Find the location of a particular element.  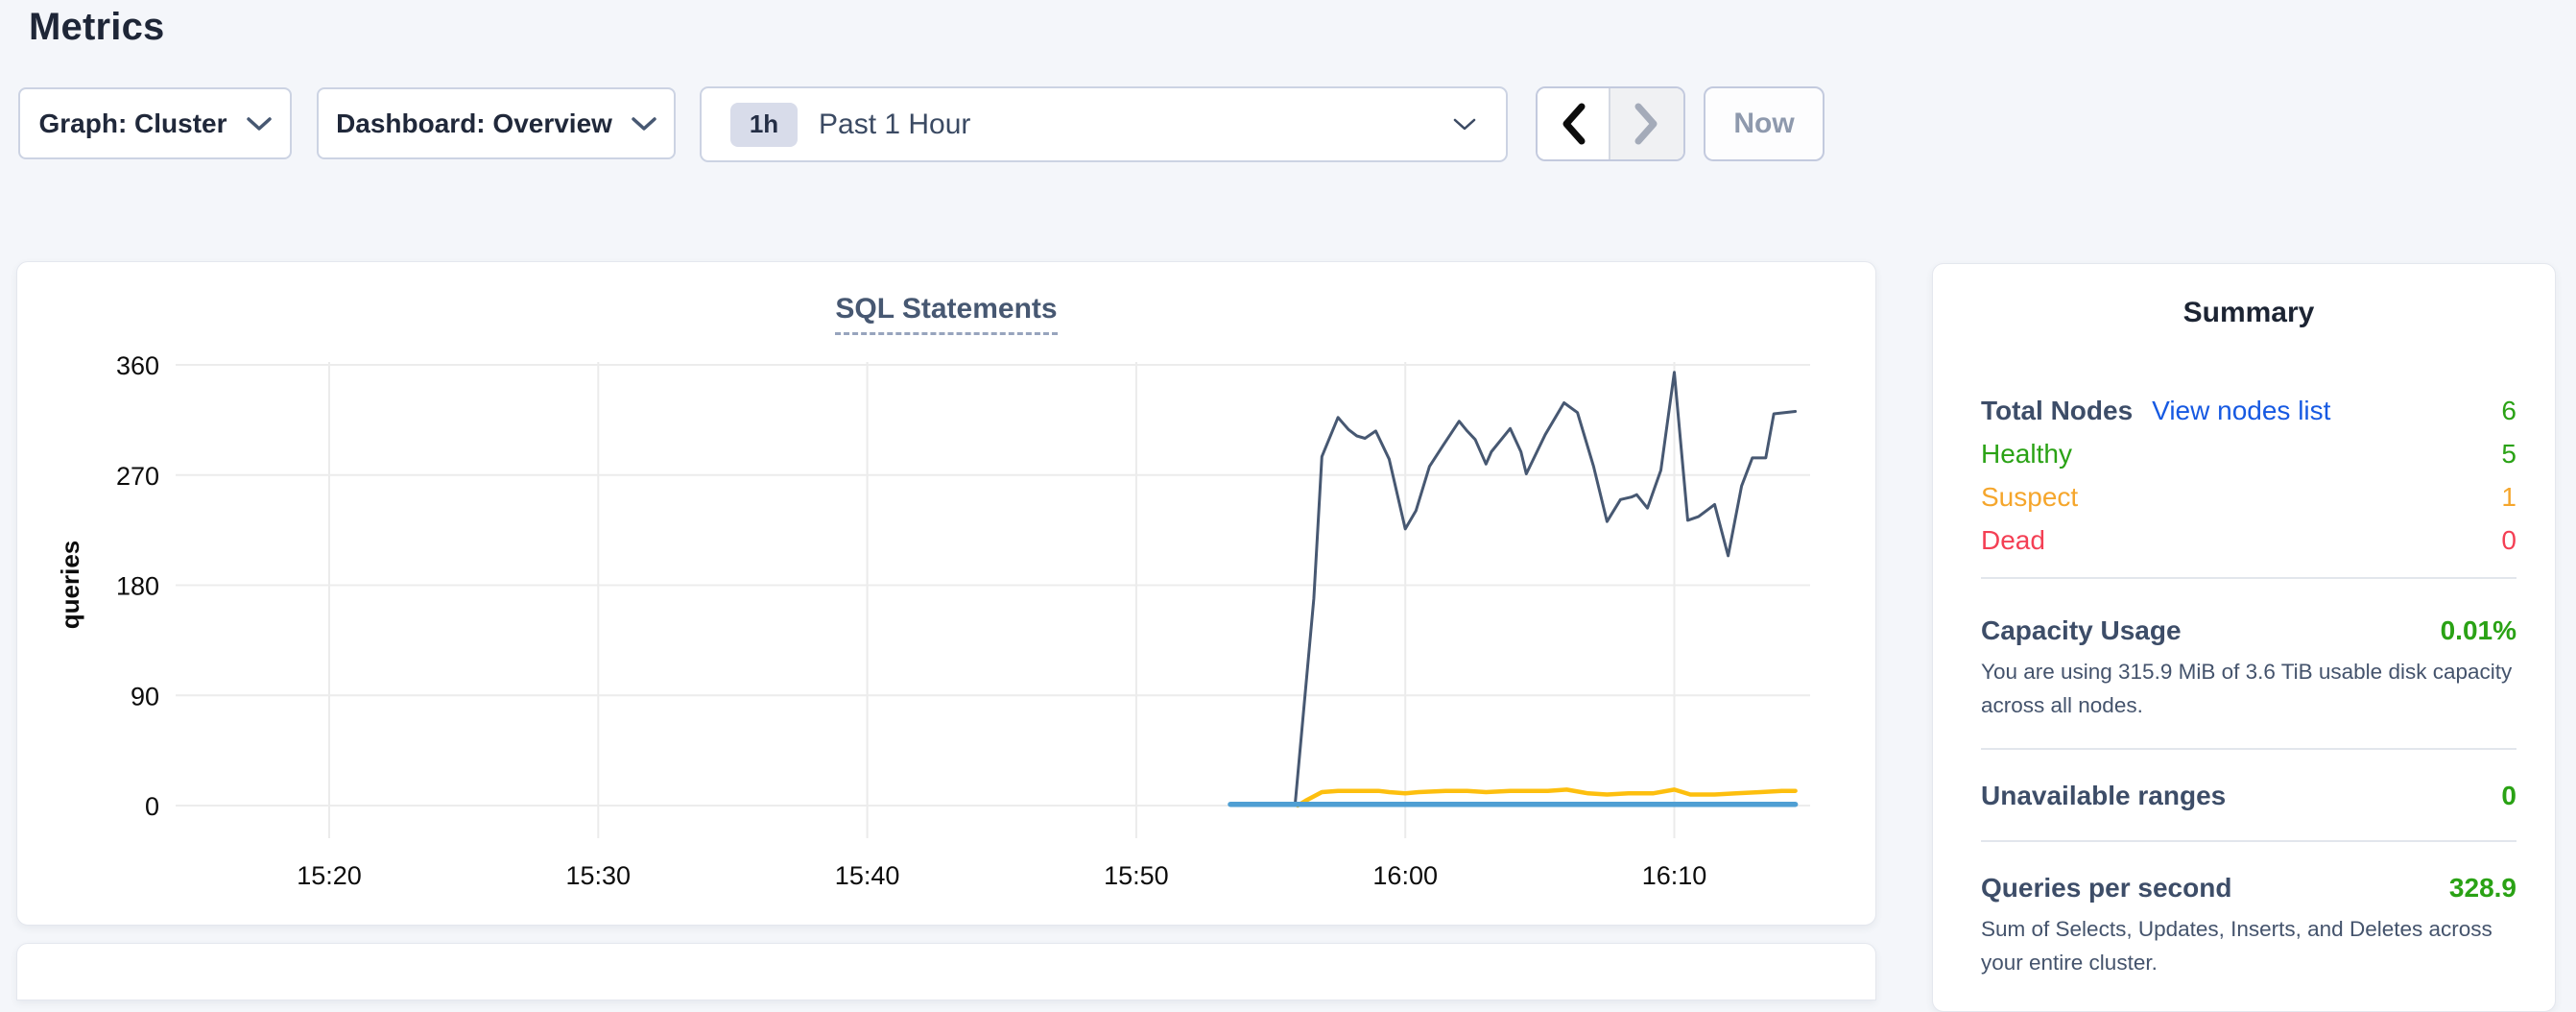

now-button: Now is located at coordinates (1764, 124).